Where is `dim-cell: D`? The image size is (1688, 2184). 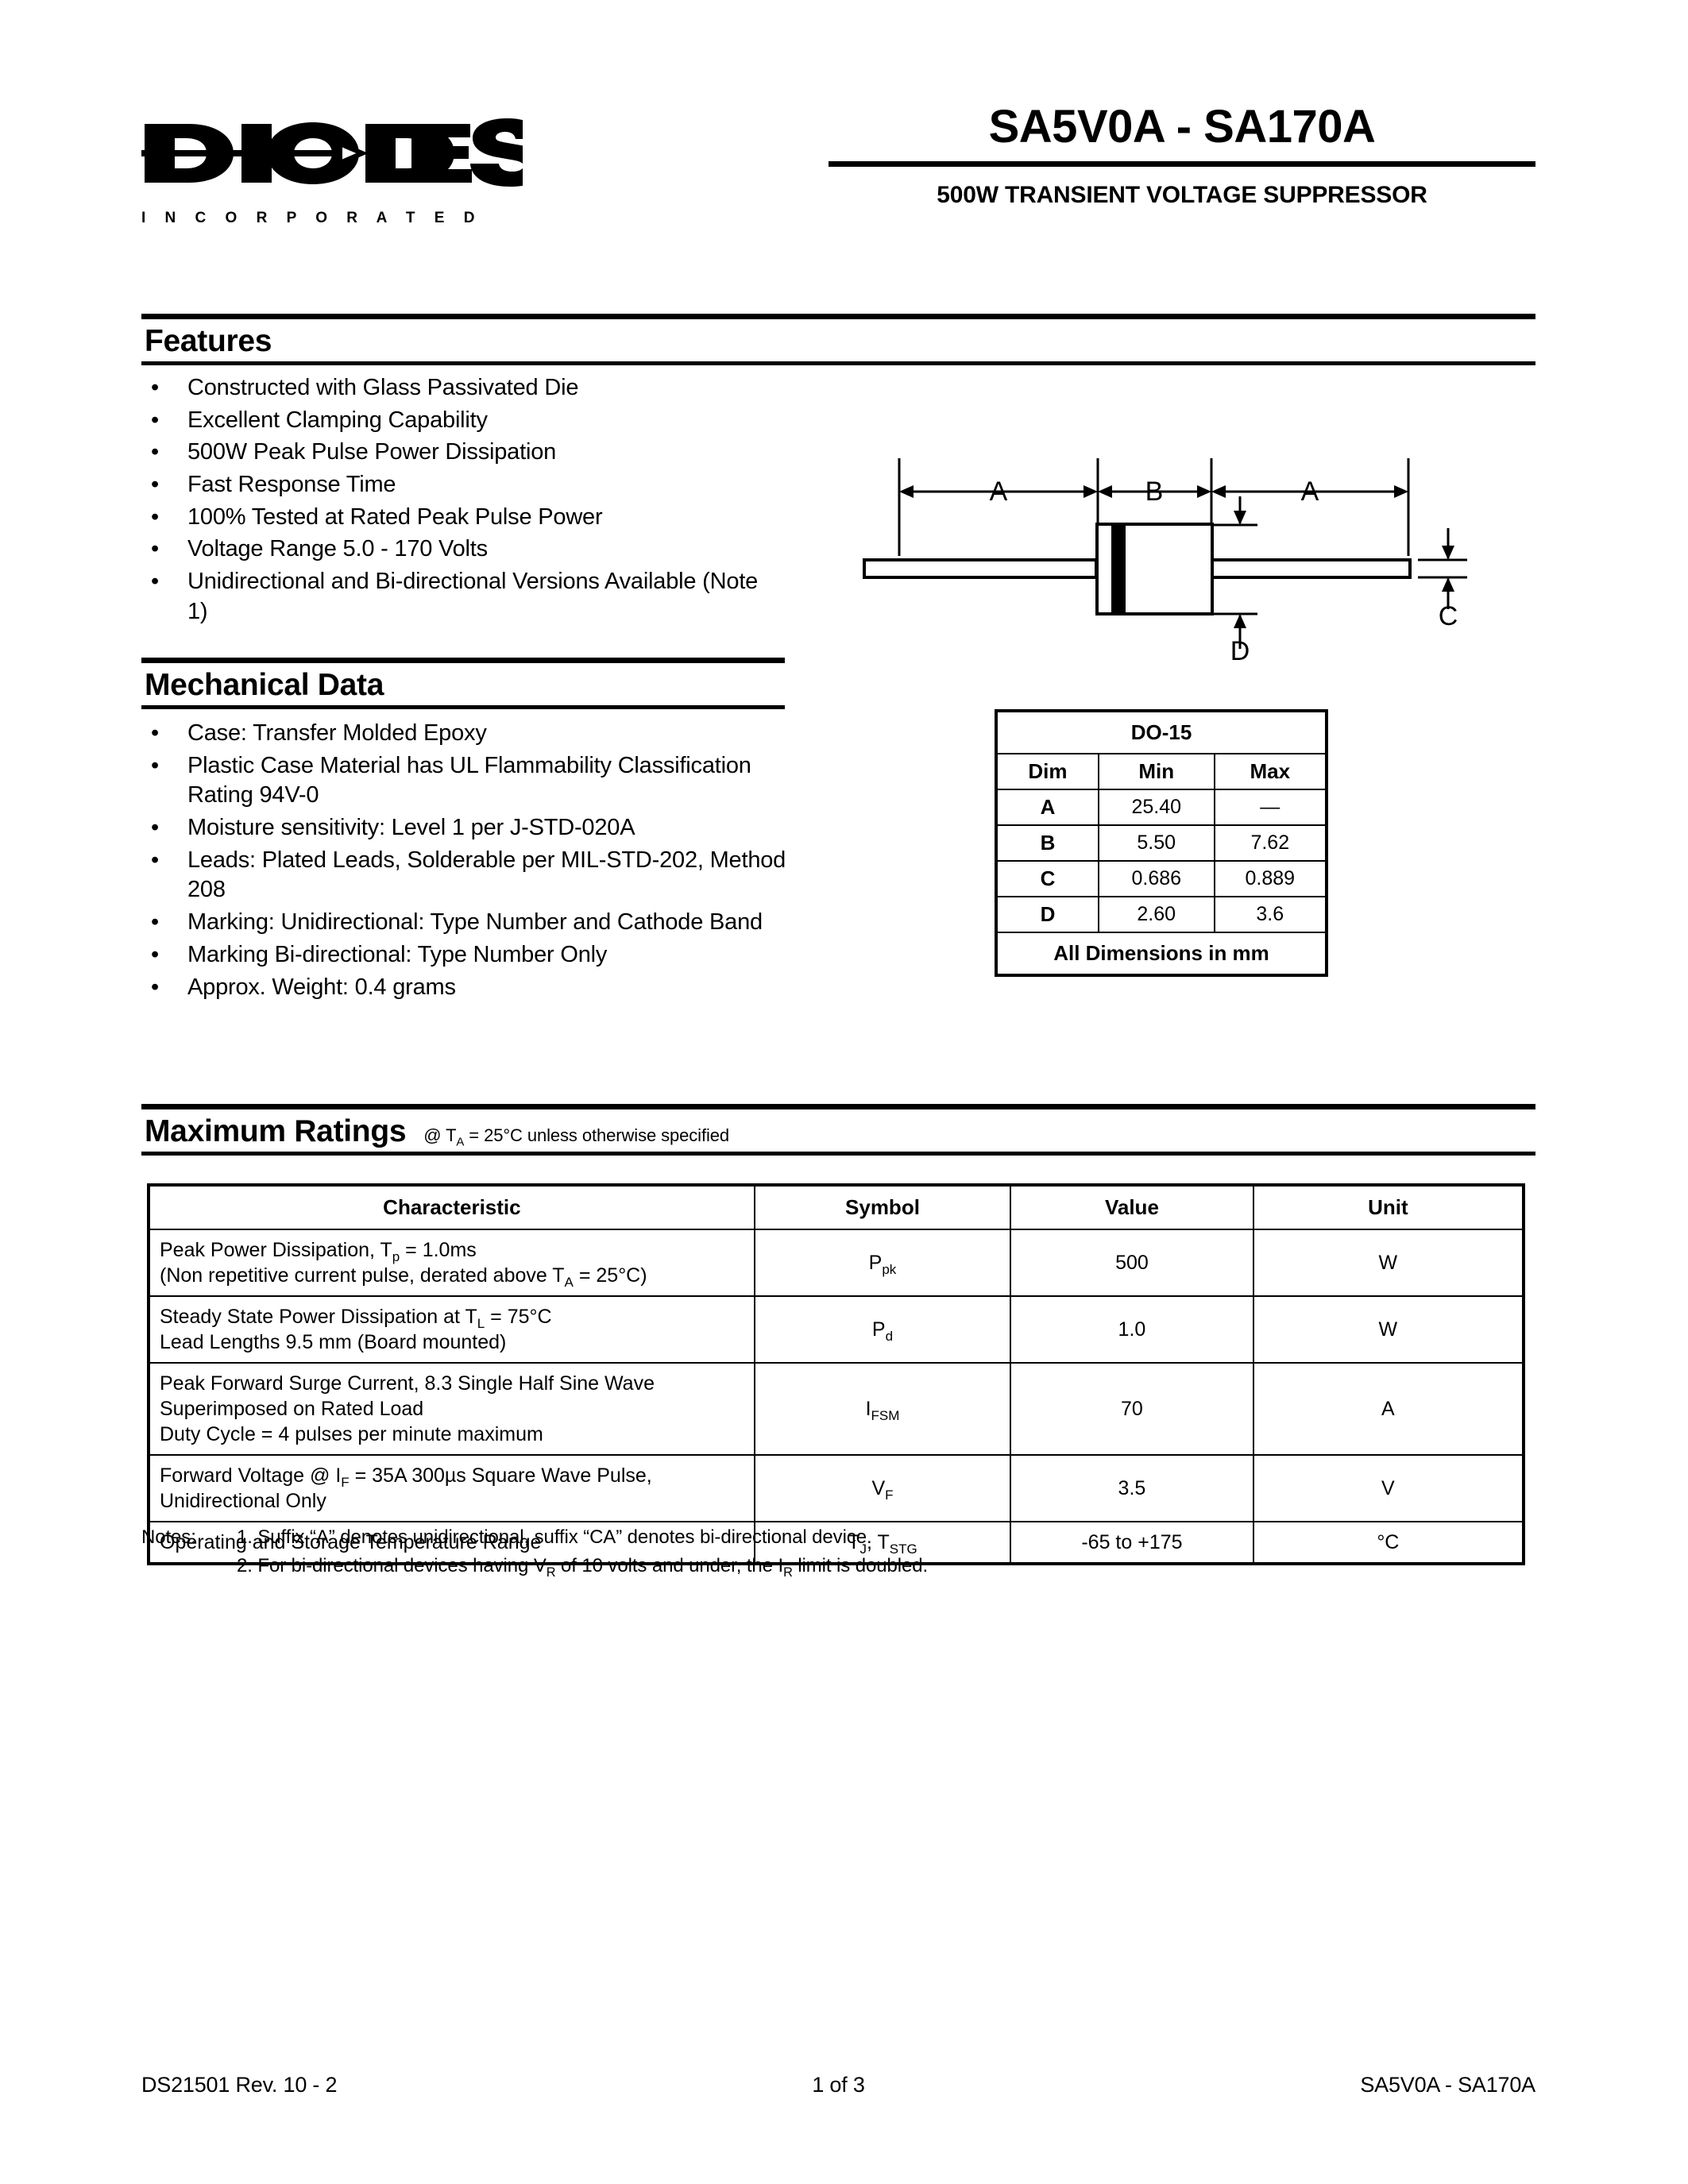
dim-cell: D is located at coordinates (1047, 914).